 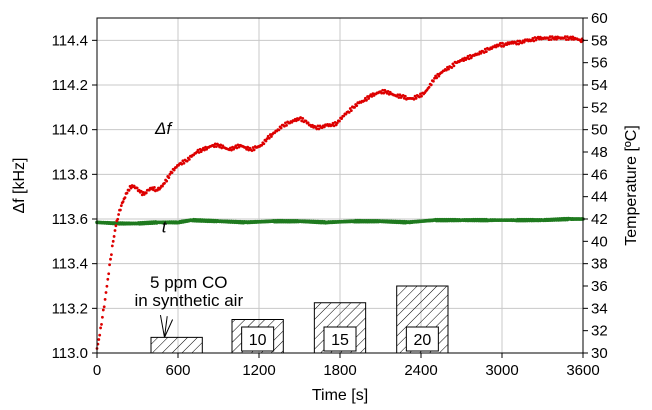 What do you see at coordinates (599, 174) in the screenshot?
I see `y-right-tick-label: 46` at bounding box center [599, 174].